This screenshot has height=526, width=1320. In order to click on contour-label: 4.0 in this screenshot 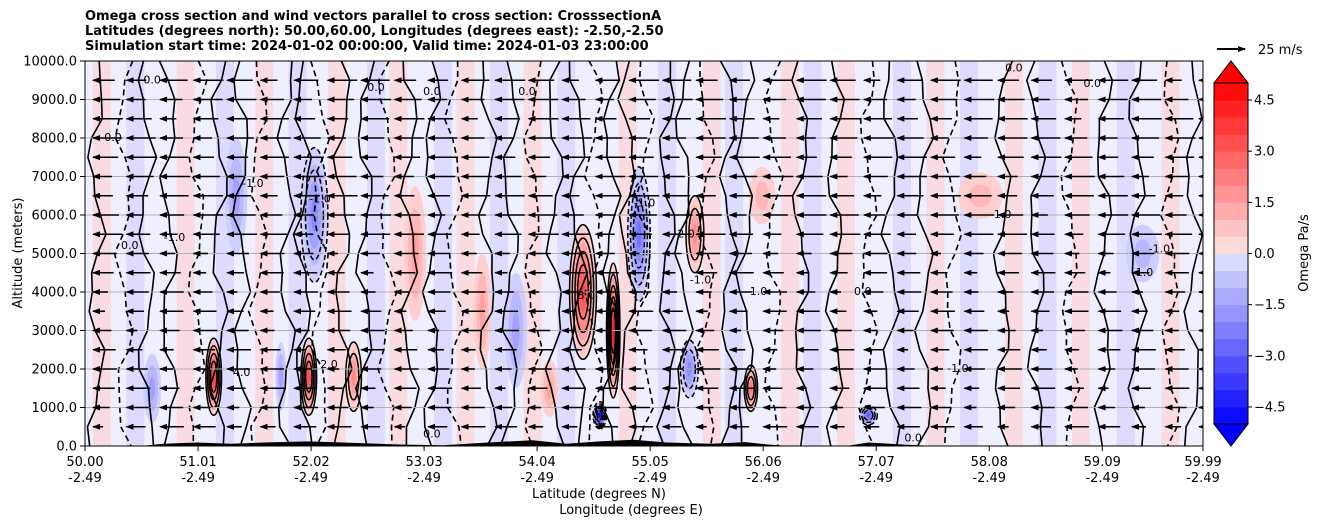, I will do `click(242, 372)`.